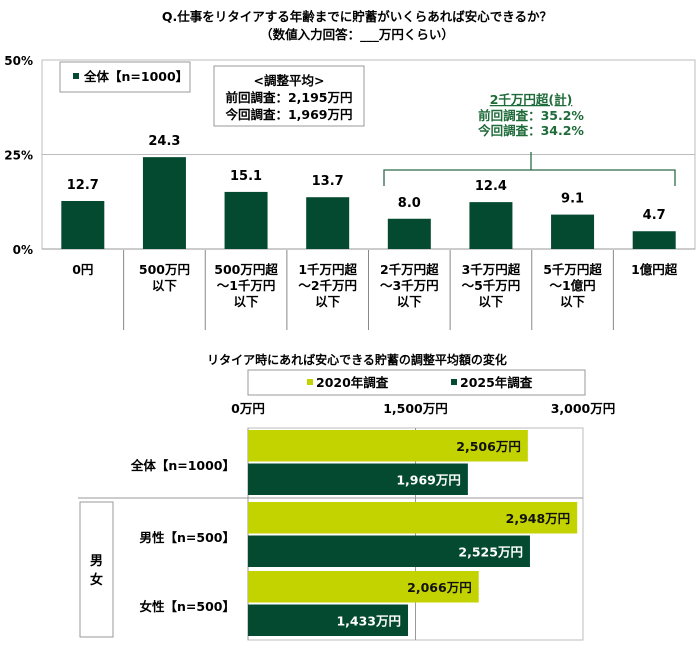 This screenshot has width=700, height=649. I want to click on data-label: 15.1, so click(246, 176).